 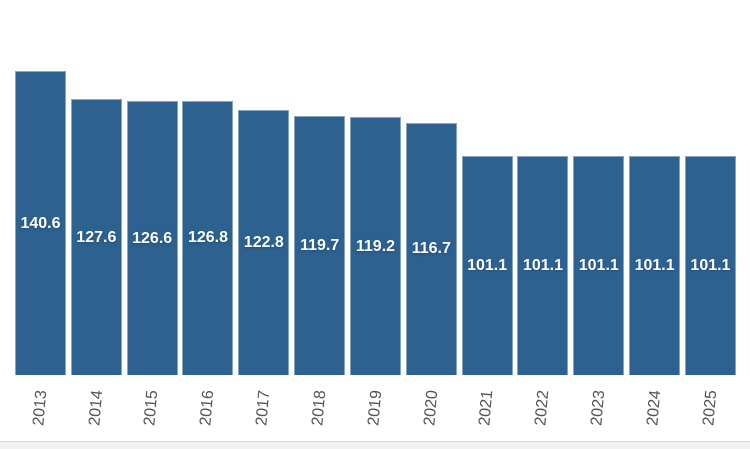 I want to click on x-tick-label: 2020, so click(x=430, y=408).